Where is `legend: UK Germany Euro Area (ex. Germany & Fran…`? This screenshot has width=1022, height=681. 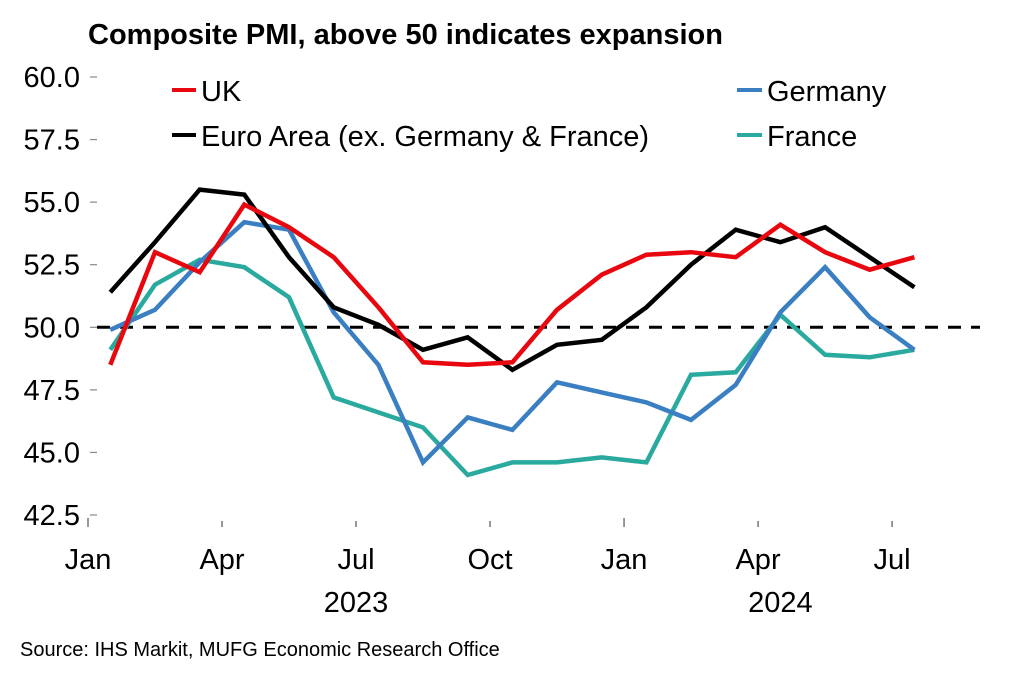
legend: UK Germany Euro Area (ex. Germany & Fran… is located at coordinates (529, 114).